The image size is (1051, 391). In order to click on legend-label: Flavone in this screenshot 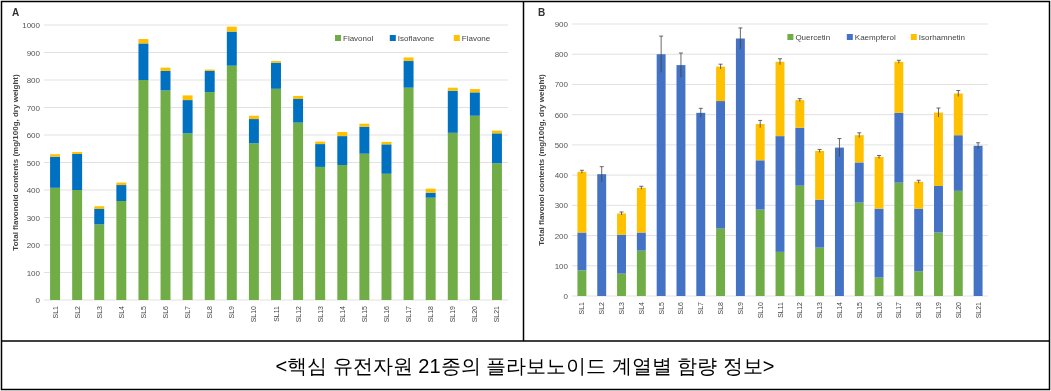, I will do `click(476, 38)`.